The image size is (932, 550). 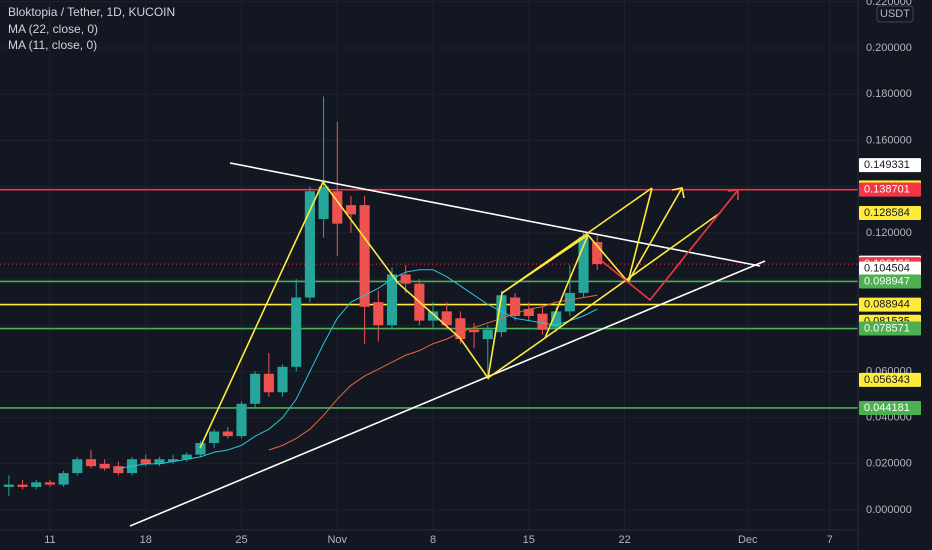 What do you see at coordinates (889, 48) in the screenshot?
I see `y-tick-label: 0.200000` at bounding box center [889, 48].